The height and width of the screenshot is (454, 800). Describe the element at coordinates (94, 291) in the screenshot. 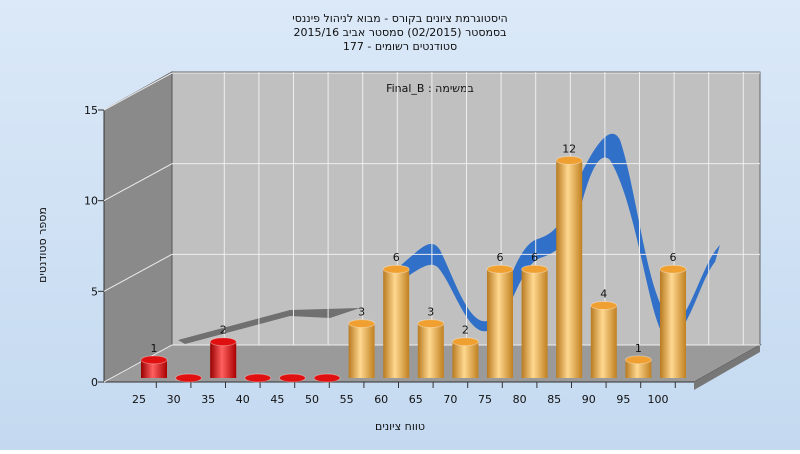

I see `y-tick-label: 5` at that location.